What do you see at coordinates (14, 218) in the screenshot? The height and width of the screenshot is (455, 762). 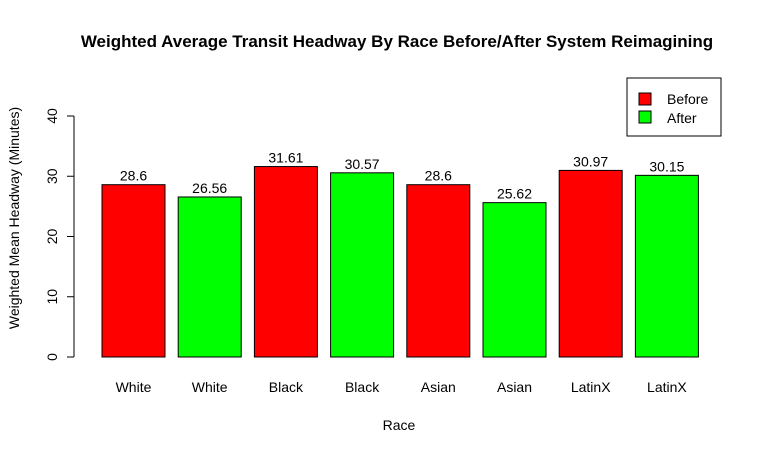 I see `y-axis-label: Weighted Mean Headway (Minutes)` at bounding box center [14, 218].